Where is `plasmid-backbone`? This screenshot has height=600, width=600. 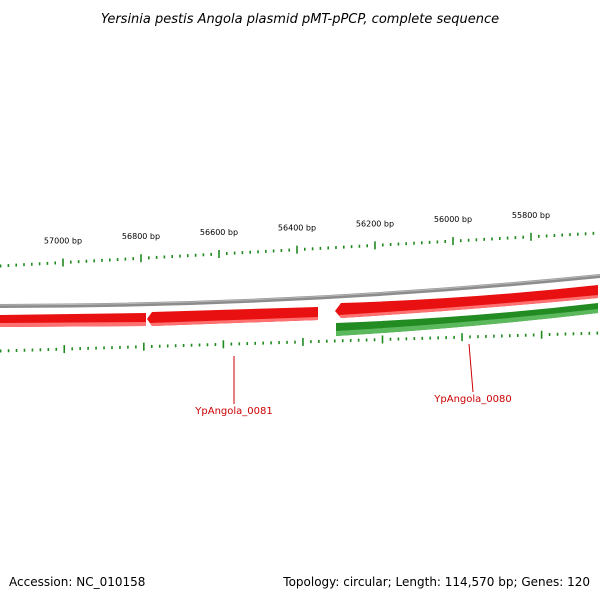
plasmid-backbone is located at coordinates (300, 291).